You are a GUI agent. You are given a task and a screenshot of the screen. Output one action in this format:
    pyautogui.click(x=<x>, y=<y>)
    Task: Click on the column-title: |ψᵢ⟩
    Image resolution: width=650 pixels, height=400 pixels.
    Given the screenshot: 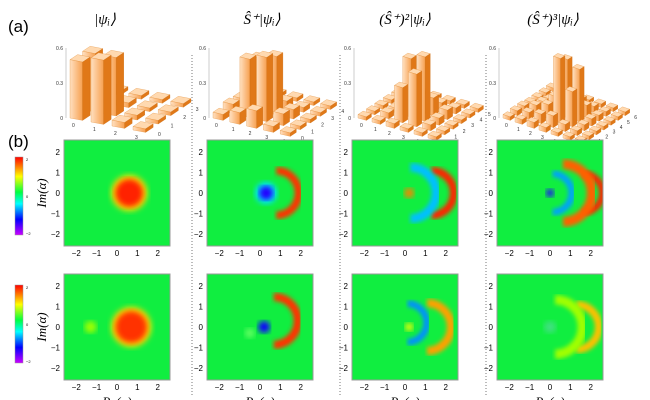 What is the action you would take?
    pyautogui.click(x=105, y=20)
    